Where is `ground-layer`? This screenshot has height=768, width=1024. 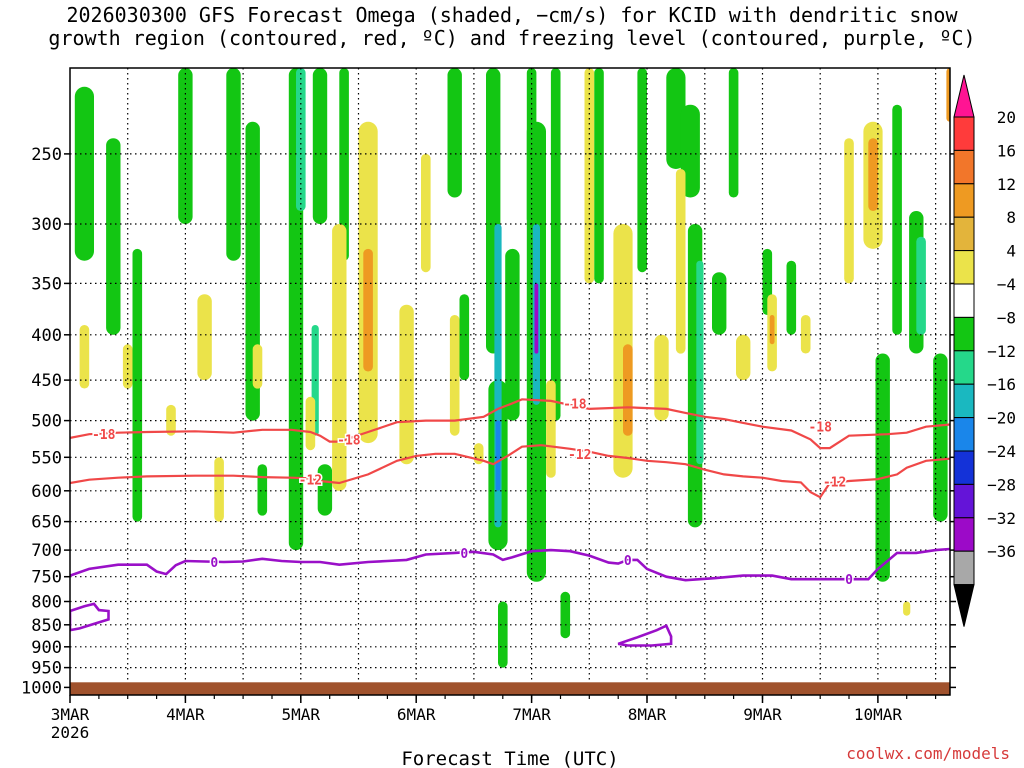 ground-layer is located at coordinates (510, 688).